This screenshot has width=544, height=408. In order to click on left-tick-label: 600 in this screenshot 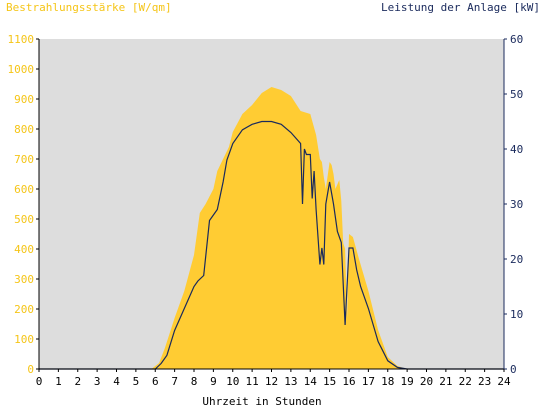, I will do `click(24, 189)`.